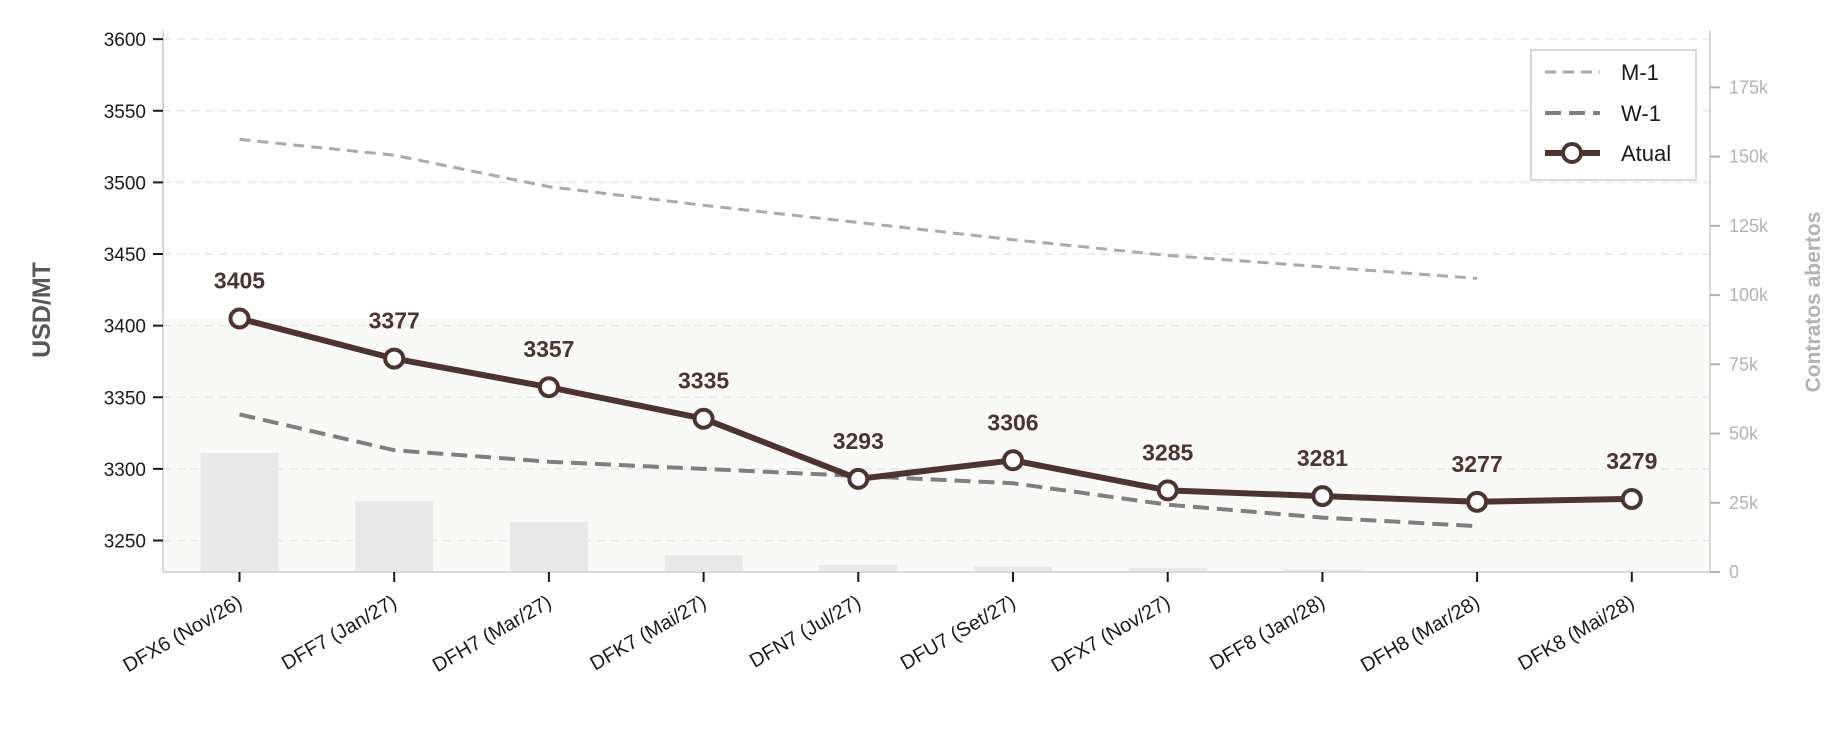 Image resolution: width=1846 pixels, height=734 pixels. Describe the element at coordinates (1012, 422) in the screenshot. I see `data-label-atual: 3306` at that location.